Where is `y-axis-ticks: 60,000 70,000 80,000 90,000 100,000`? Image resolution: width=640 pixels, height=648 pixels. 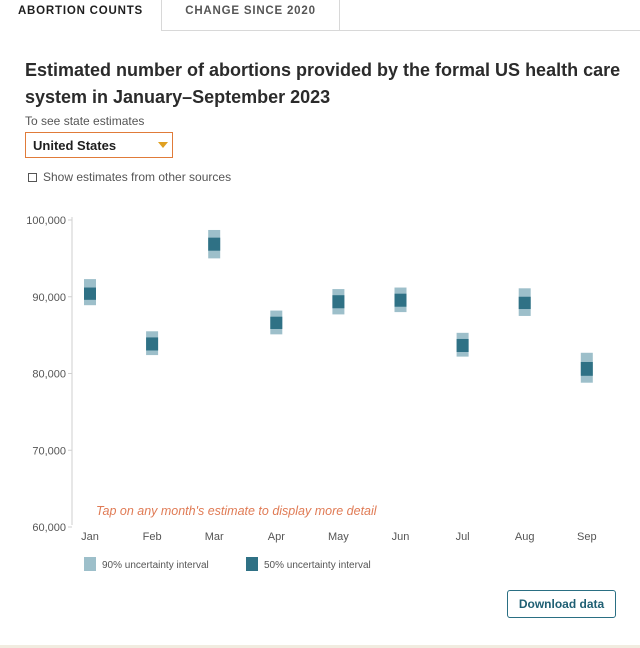
y-axis-ticks: 60,000 70,000 80,000 90,000 100,000 is located at coordinates (49, 374).